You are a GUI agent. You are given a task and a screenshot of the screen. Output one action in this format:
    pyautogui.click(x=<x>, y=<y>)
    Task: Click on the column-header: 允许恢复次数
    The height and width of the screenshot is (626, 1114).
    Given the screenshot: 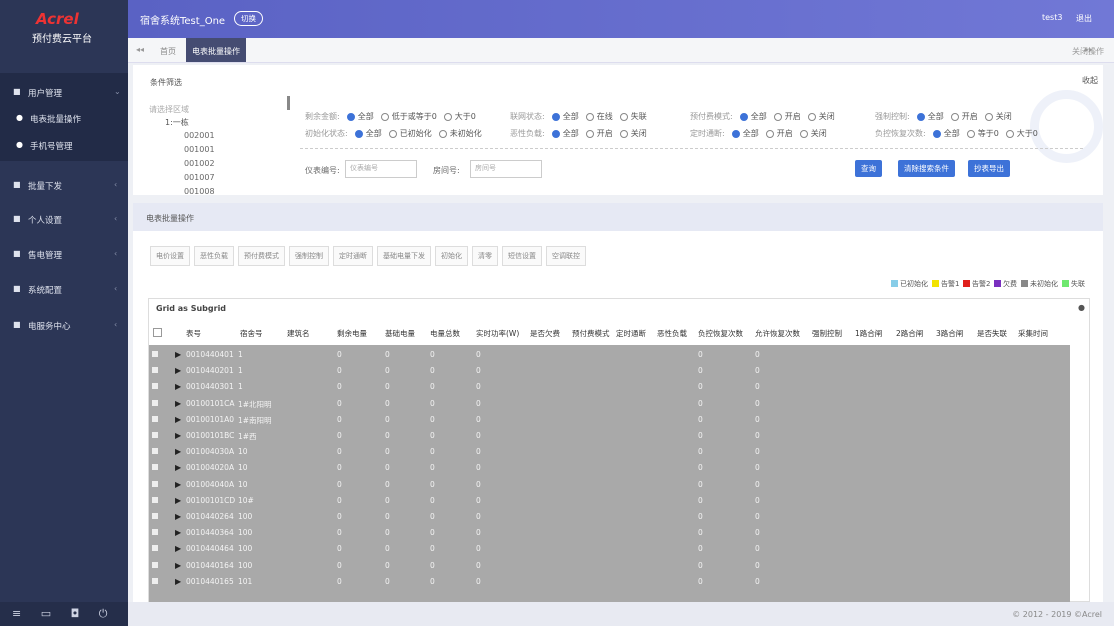 What is the action you would take?
    pyautogui.click(x=777, y=333)
    